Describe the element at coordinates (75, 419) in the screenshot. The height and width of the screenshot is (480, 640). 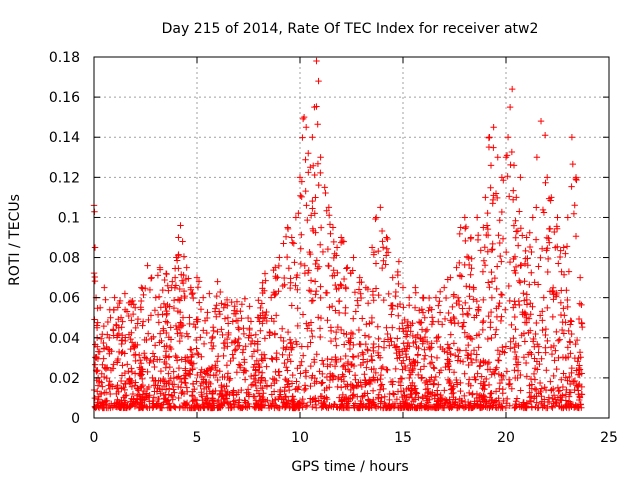
I see `y-tick-label: 0` at that location.